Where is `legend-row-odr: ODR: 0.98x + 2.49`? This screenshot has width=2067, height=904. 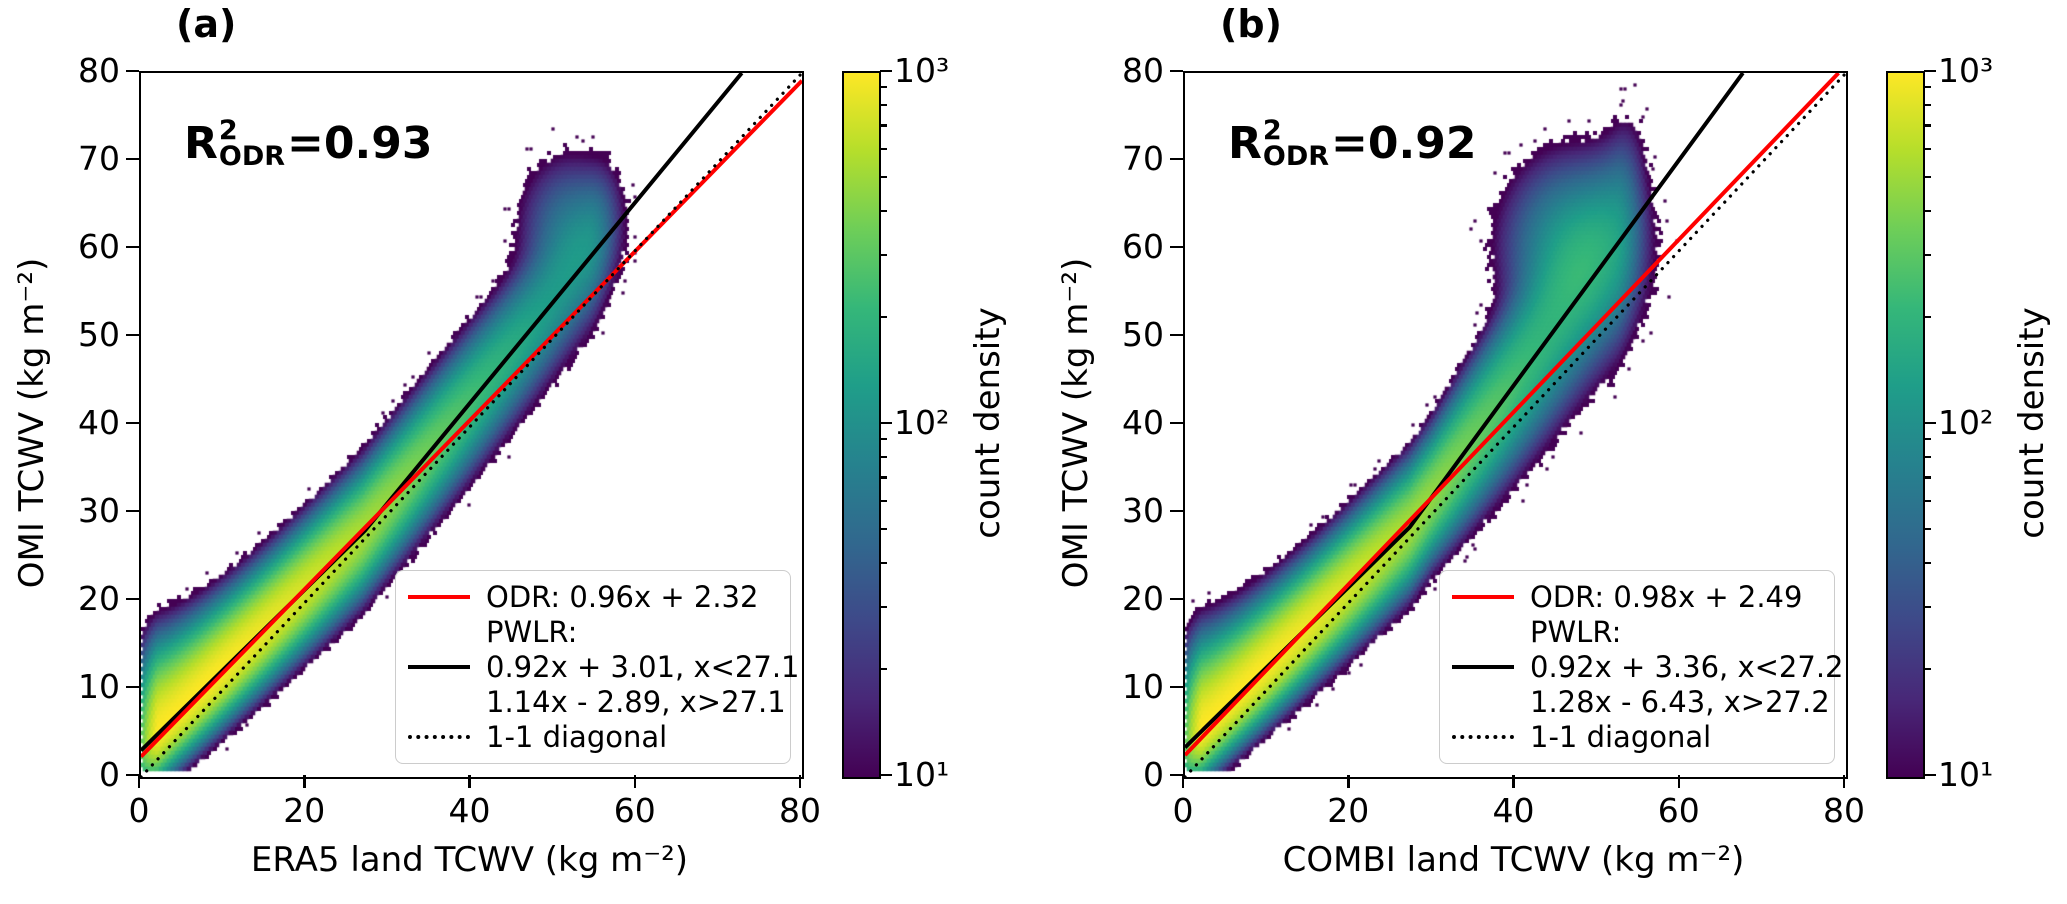 legend-row-odr: ODR: 0.98x + 2.49 is located at coordinates (1637, 596).